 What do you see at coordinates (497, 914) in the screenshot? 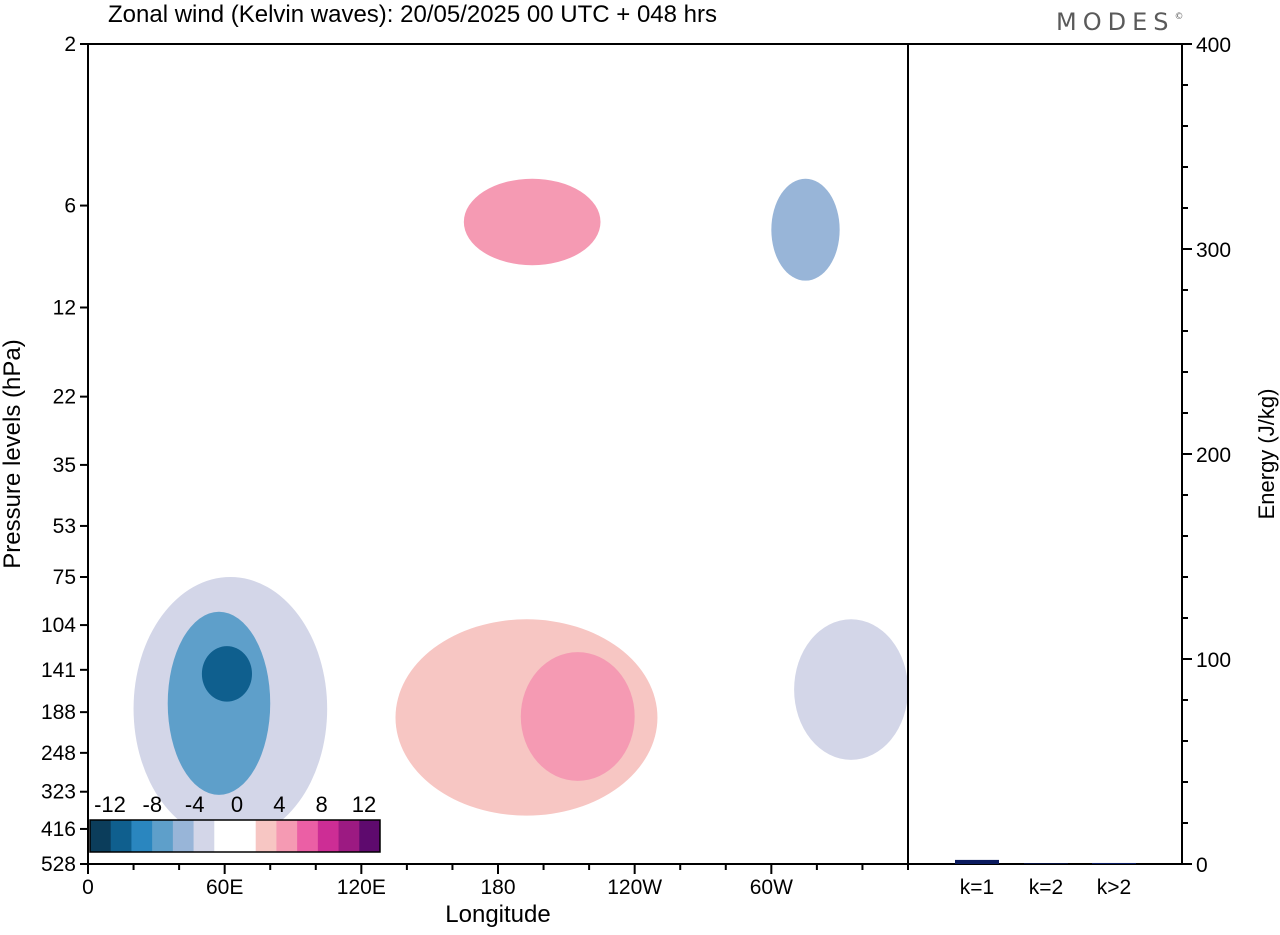
I see `x-axis-label: Longitude` at bounding box center [497, 914].